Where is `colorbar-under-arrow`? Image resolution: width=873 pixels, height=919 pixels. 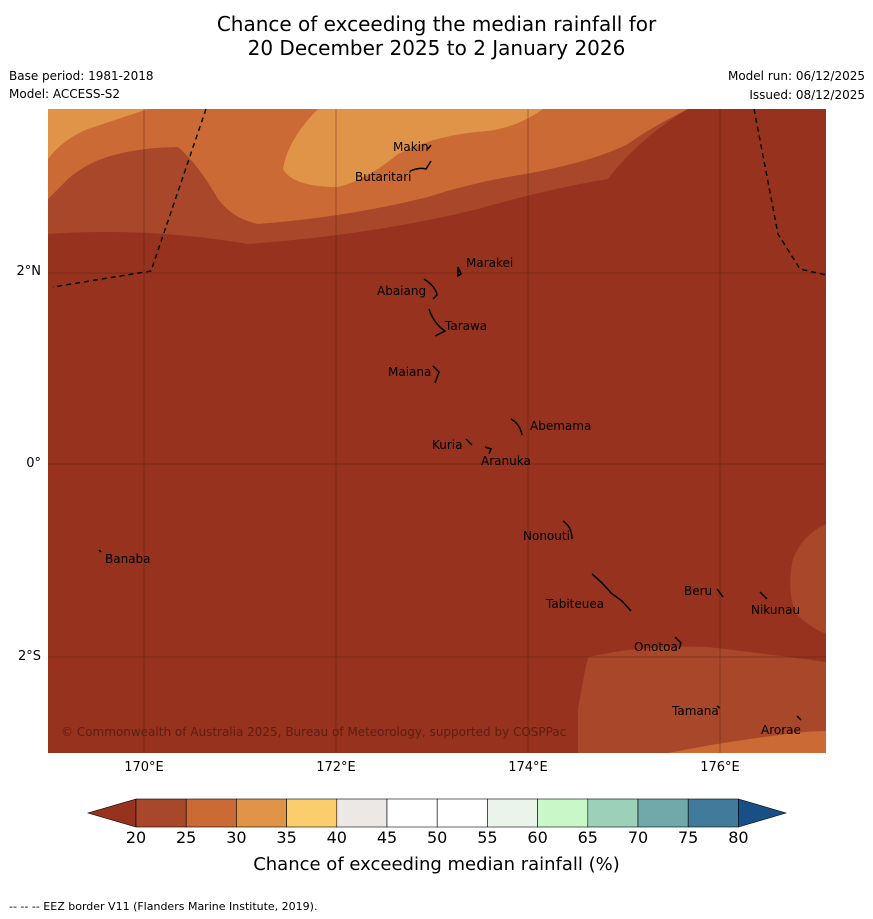
colorbar-under-arrow is located at coordinates (111, 813).